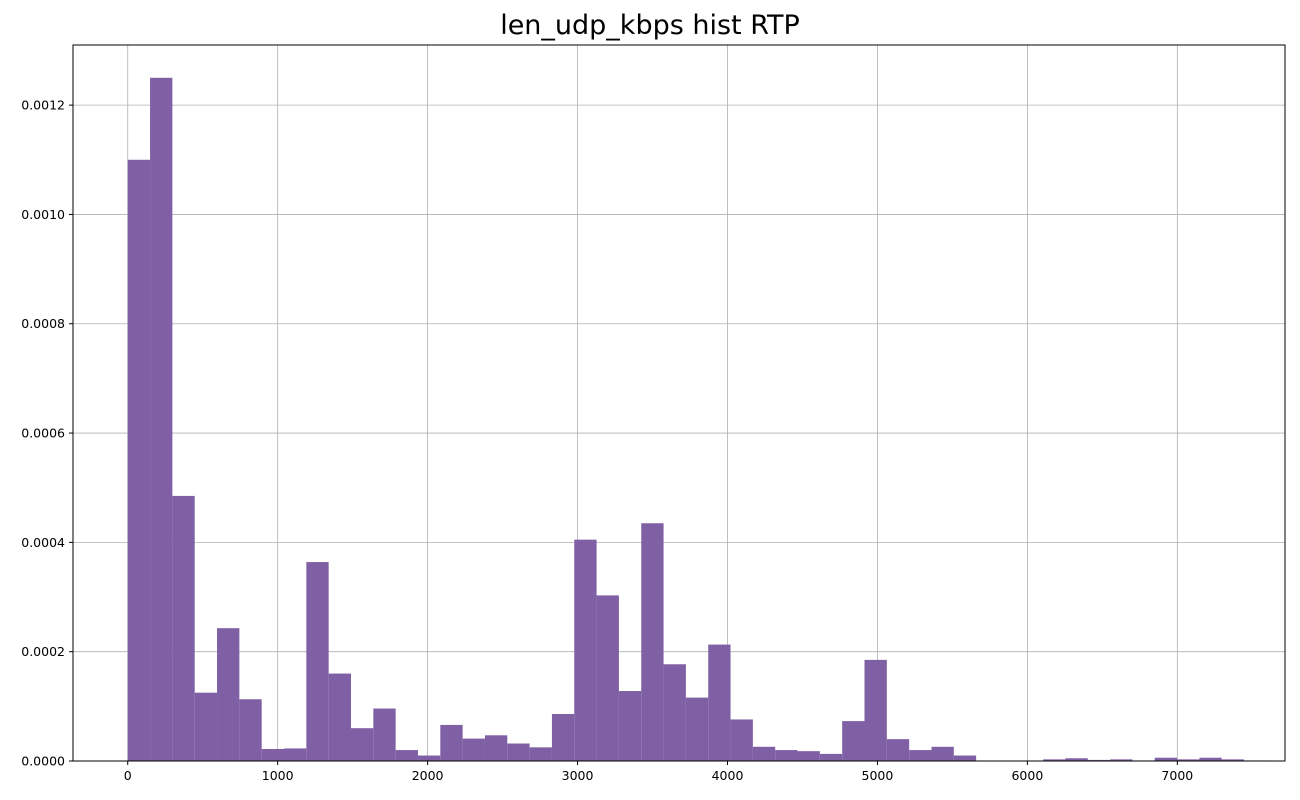 The width and height of the screenshot is (1300, 800). I want to click on y-tick-label: 0.0004, so click(43, 542).